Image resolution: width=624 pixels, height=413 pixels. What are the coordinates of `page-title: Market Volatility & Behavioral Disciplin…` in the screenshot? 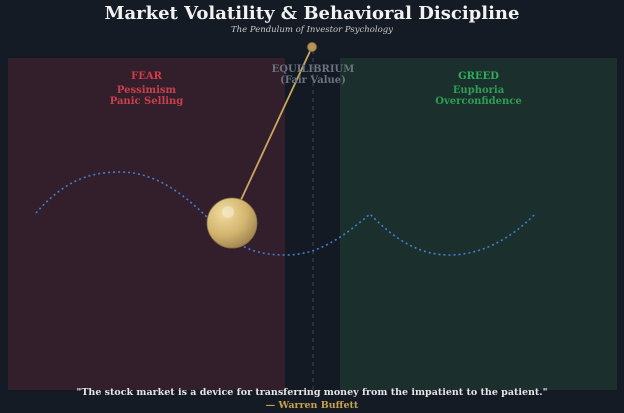 It's located at (312, 13).